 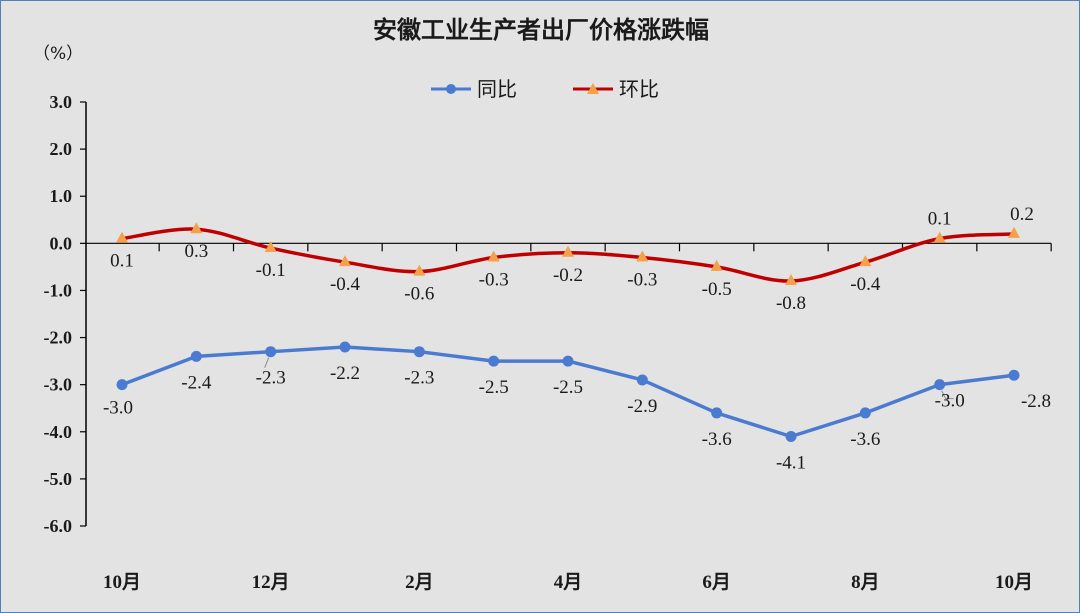 I want to click on data-label-mom: -0.2, so click(x=568, y=275).